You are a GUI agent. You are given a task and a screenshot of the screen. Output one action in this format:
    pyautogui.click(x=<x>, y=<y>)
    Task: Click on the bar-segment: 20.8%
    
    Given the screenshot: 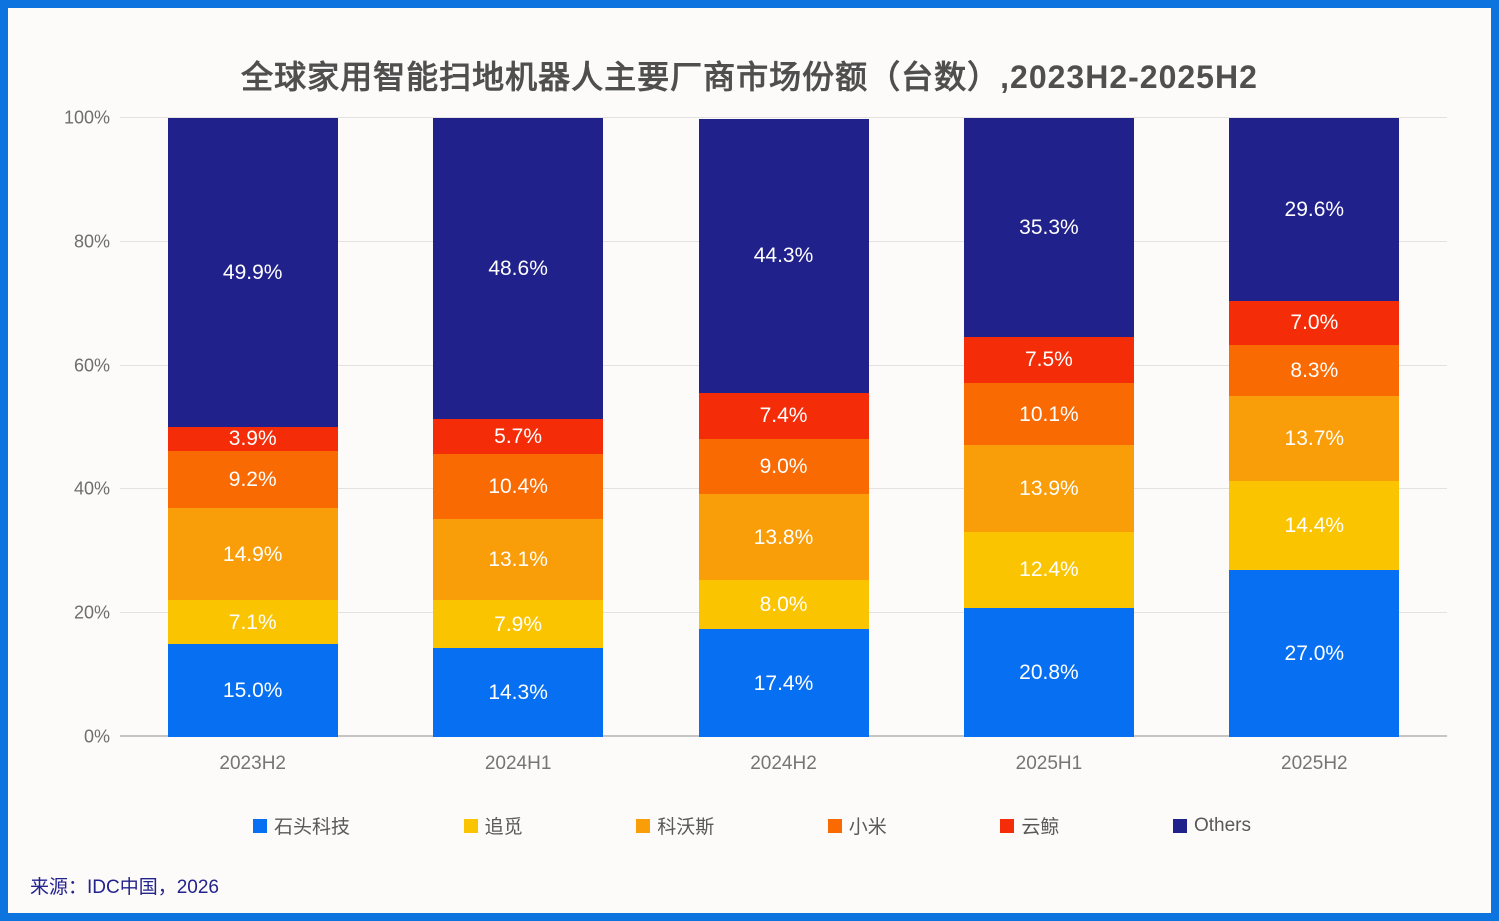 What is the action you would take?
    pyautogui.click(x=1048, y=672)
    